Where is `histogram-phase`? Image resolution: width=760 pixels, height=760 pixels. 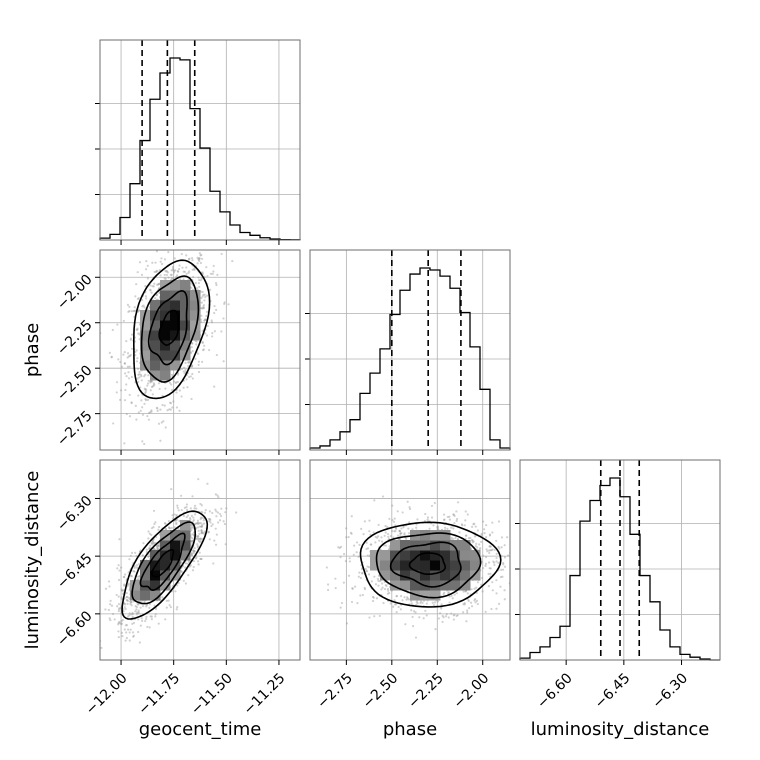 histogram-phase is located at coordinates (410, 358).